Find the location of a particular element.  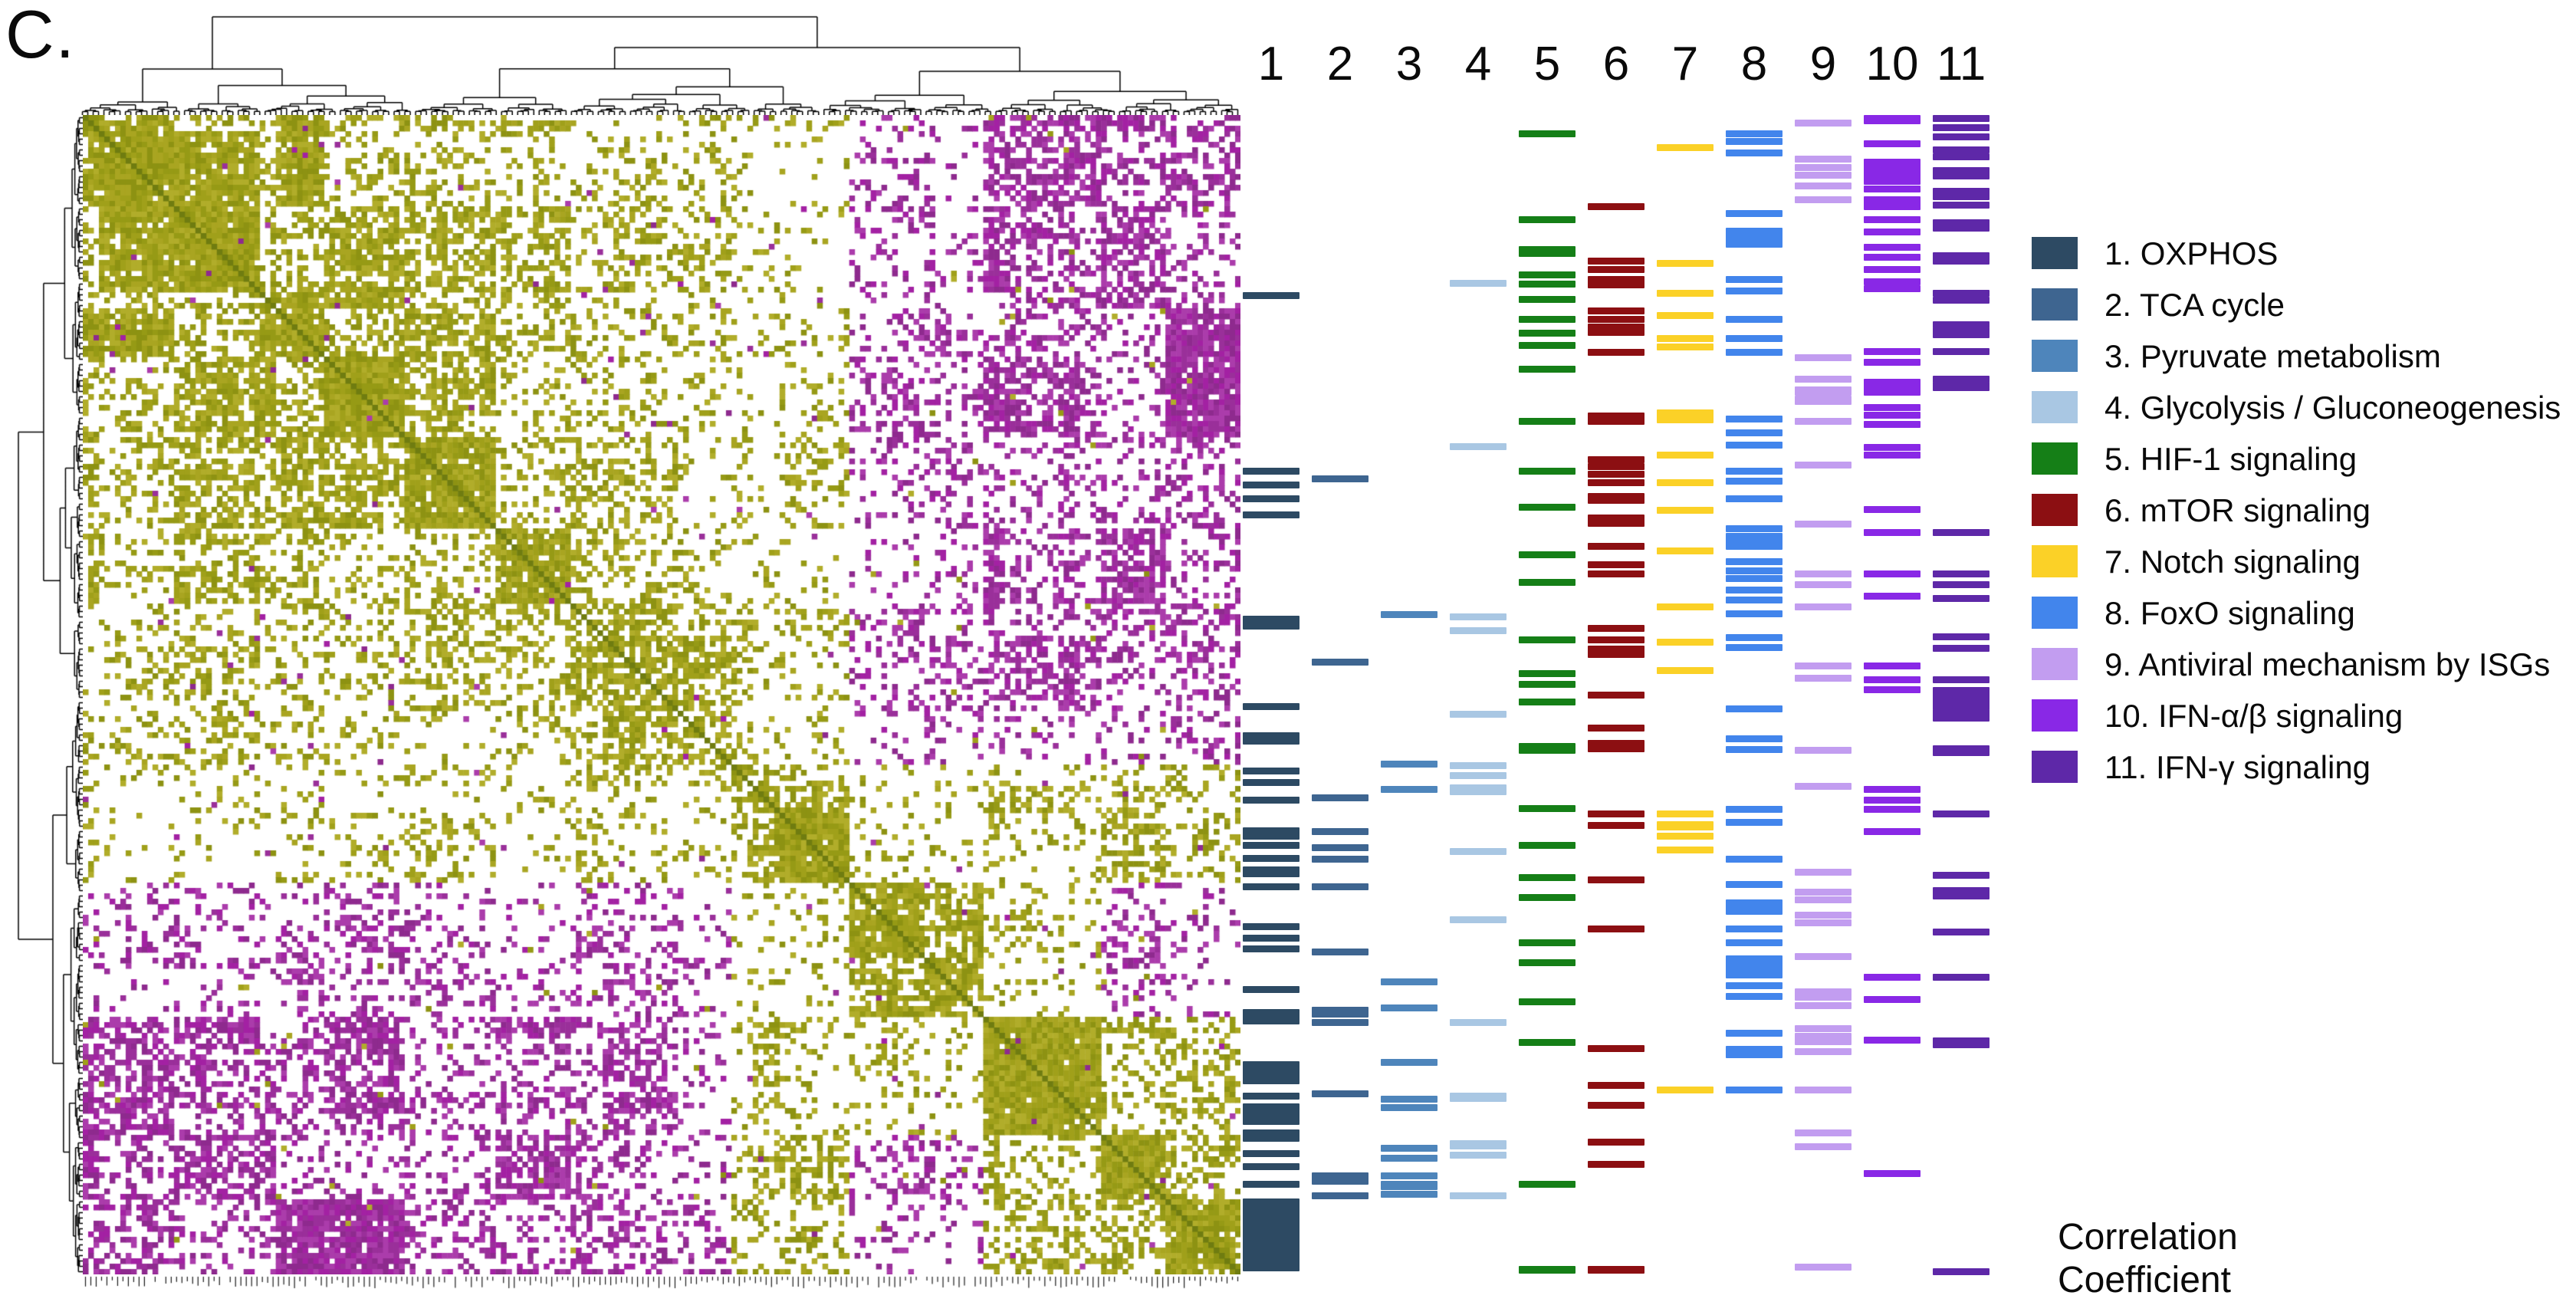

legend-item-label: 7. Notch signaling is located at coordinates (2232, 562).